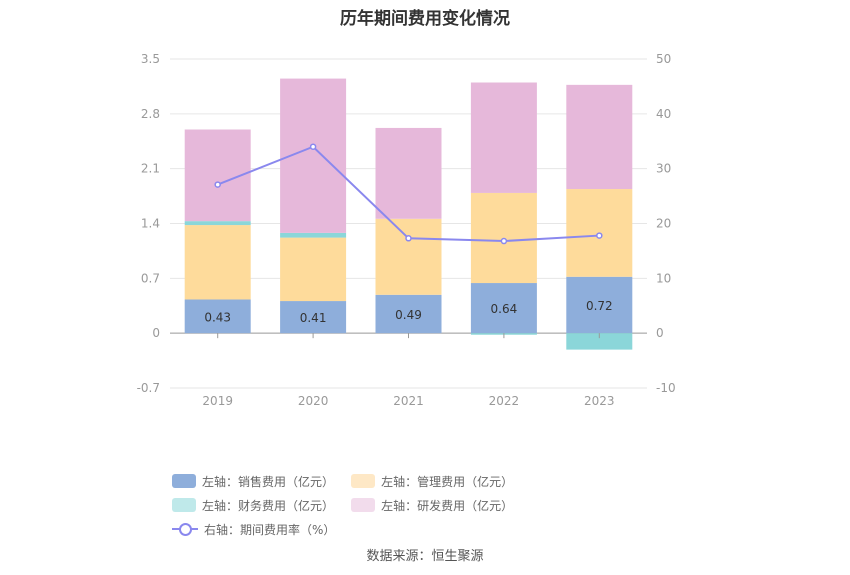 This screenshot has height=575, width=850. I want to click on left-tick-label: 0, so click(156, 333).